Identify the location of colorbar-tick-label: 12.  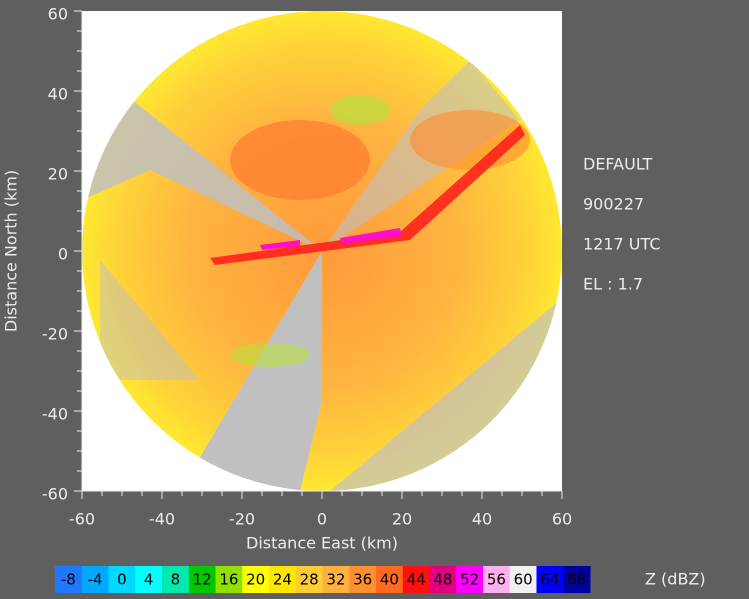
(202, 580).